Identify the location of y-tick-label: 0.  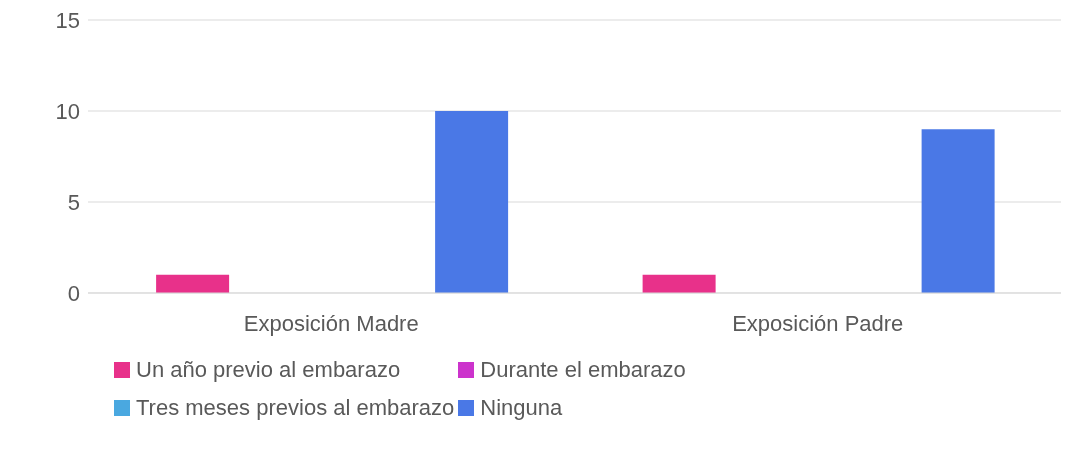
(73, 293).